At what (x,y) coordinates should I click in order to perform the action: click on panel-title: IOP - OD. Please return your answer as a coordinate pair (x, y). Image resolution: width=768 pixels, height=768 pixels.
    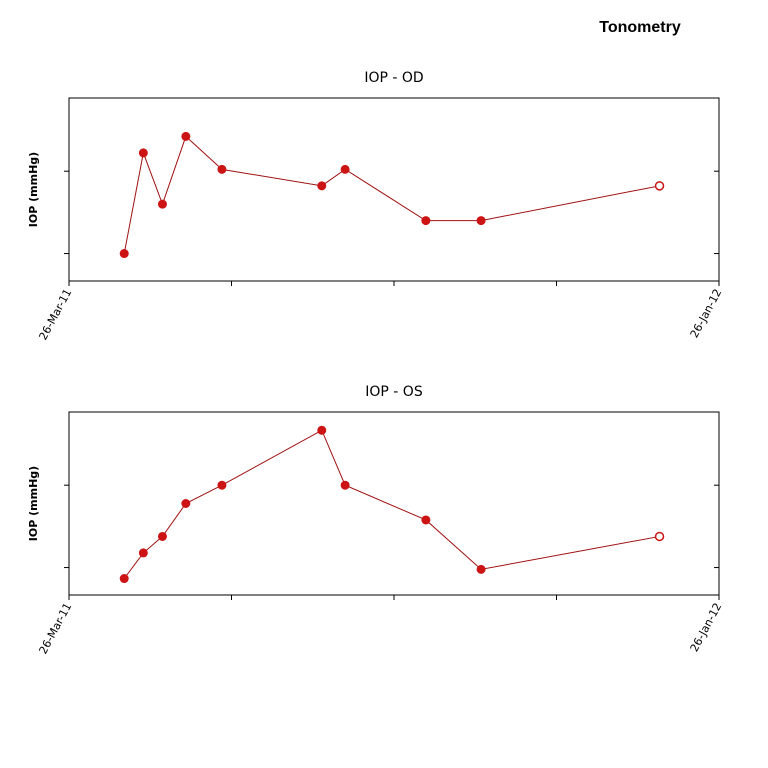
    Looking at the image, I should click on (393, 78).